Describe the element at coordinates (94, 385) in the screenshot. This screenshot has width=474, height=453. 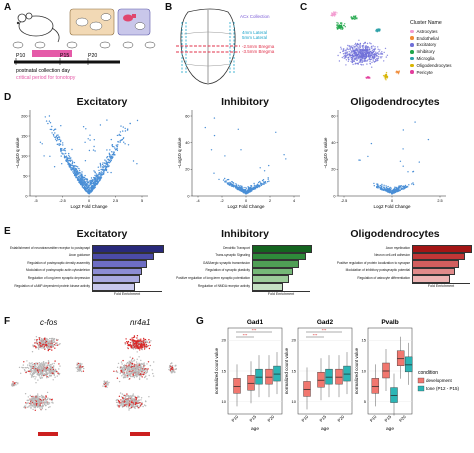
I see `tsne-feature-plots` at that location.